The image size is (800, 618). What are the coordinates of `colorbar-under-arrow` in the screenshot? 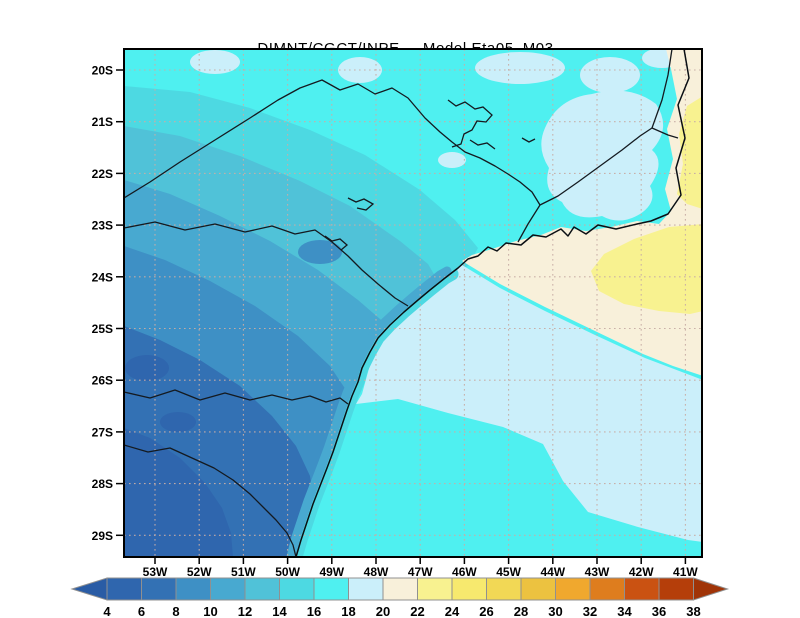 It's located at (89, 589).